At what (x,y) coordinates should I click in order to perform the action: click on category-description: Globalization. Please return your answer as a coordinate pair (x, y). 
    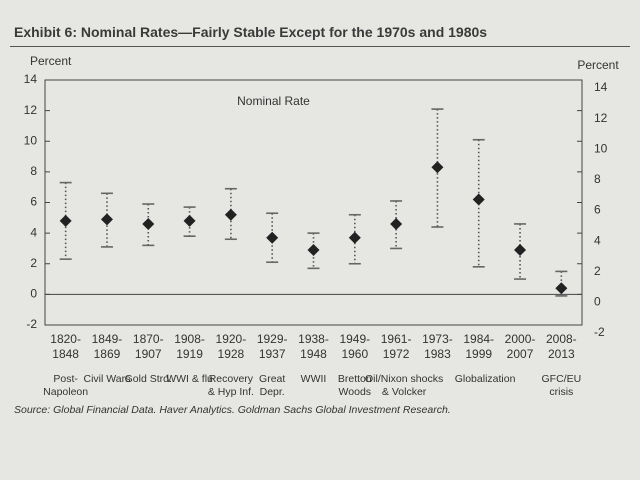
    Looking at the image, I should click on (485, 379).